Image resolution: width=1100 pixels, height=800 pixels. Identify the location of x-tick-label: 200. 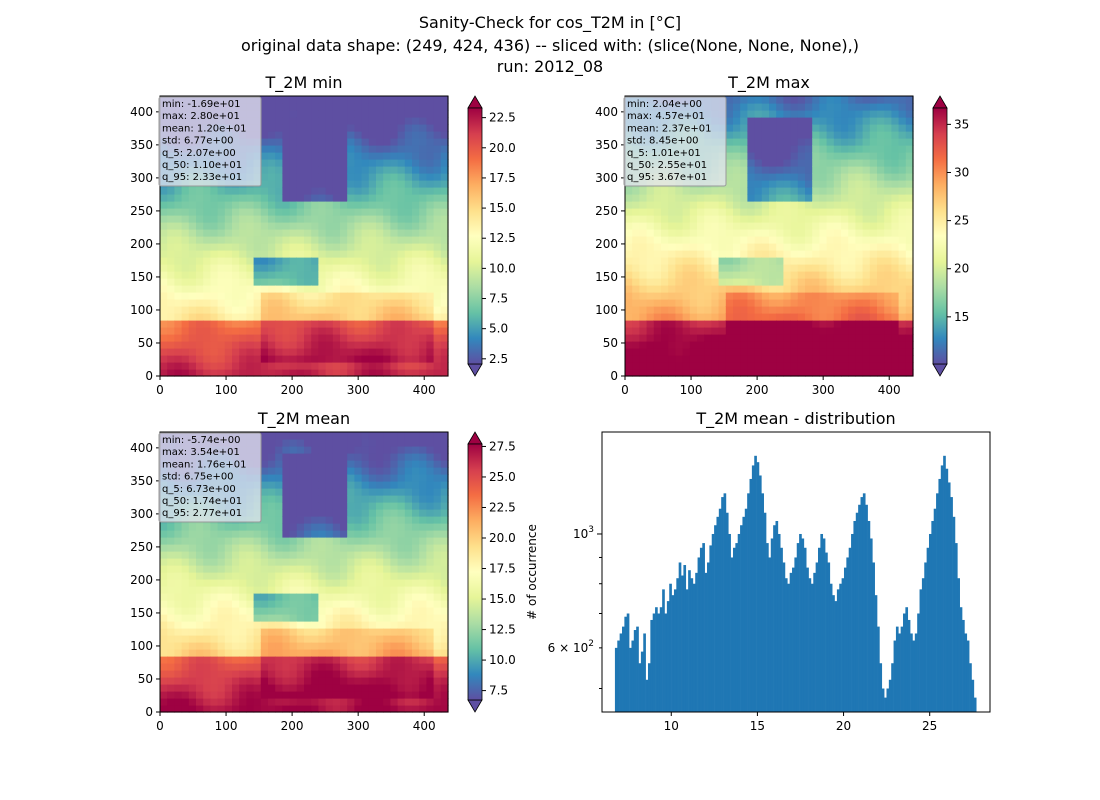
(292, 390).